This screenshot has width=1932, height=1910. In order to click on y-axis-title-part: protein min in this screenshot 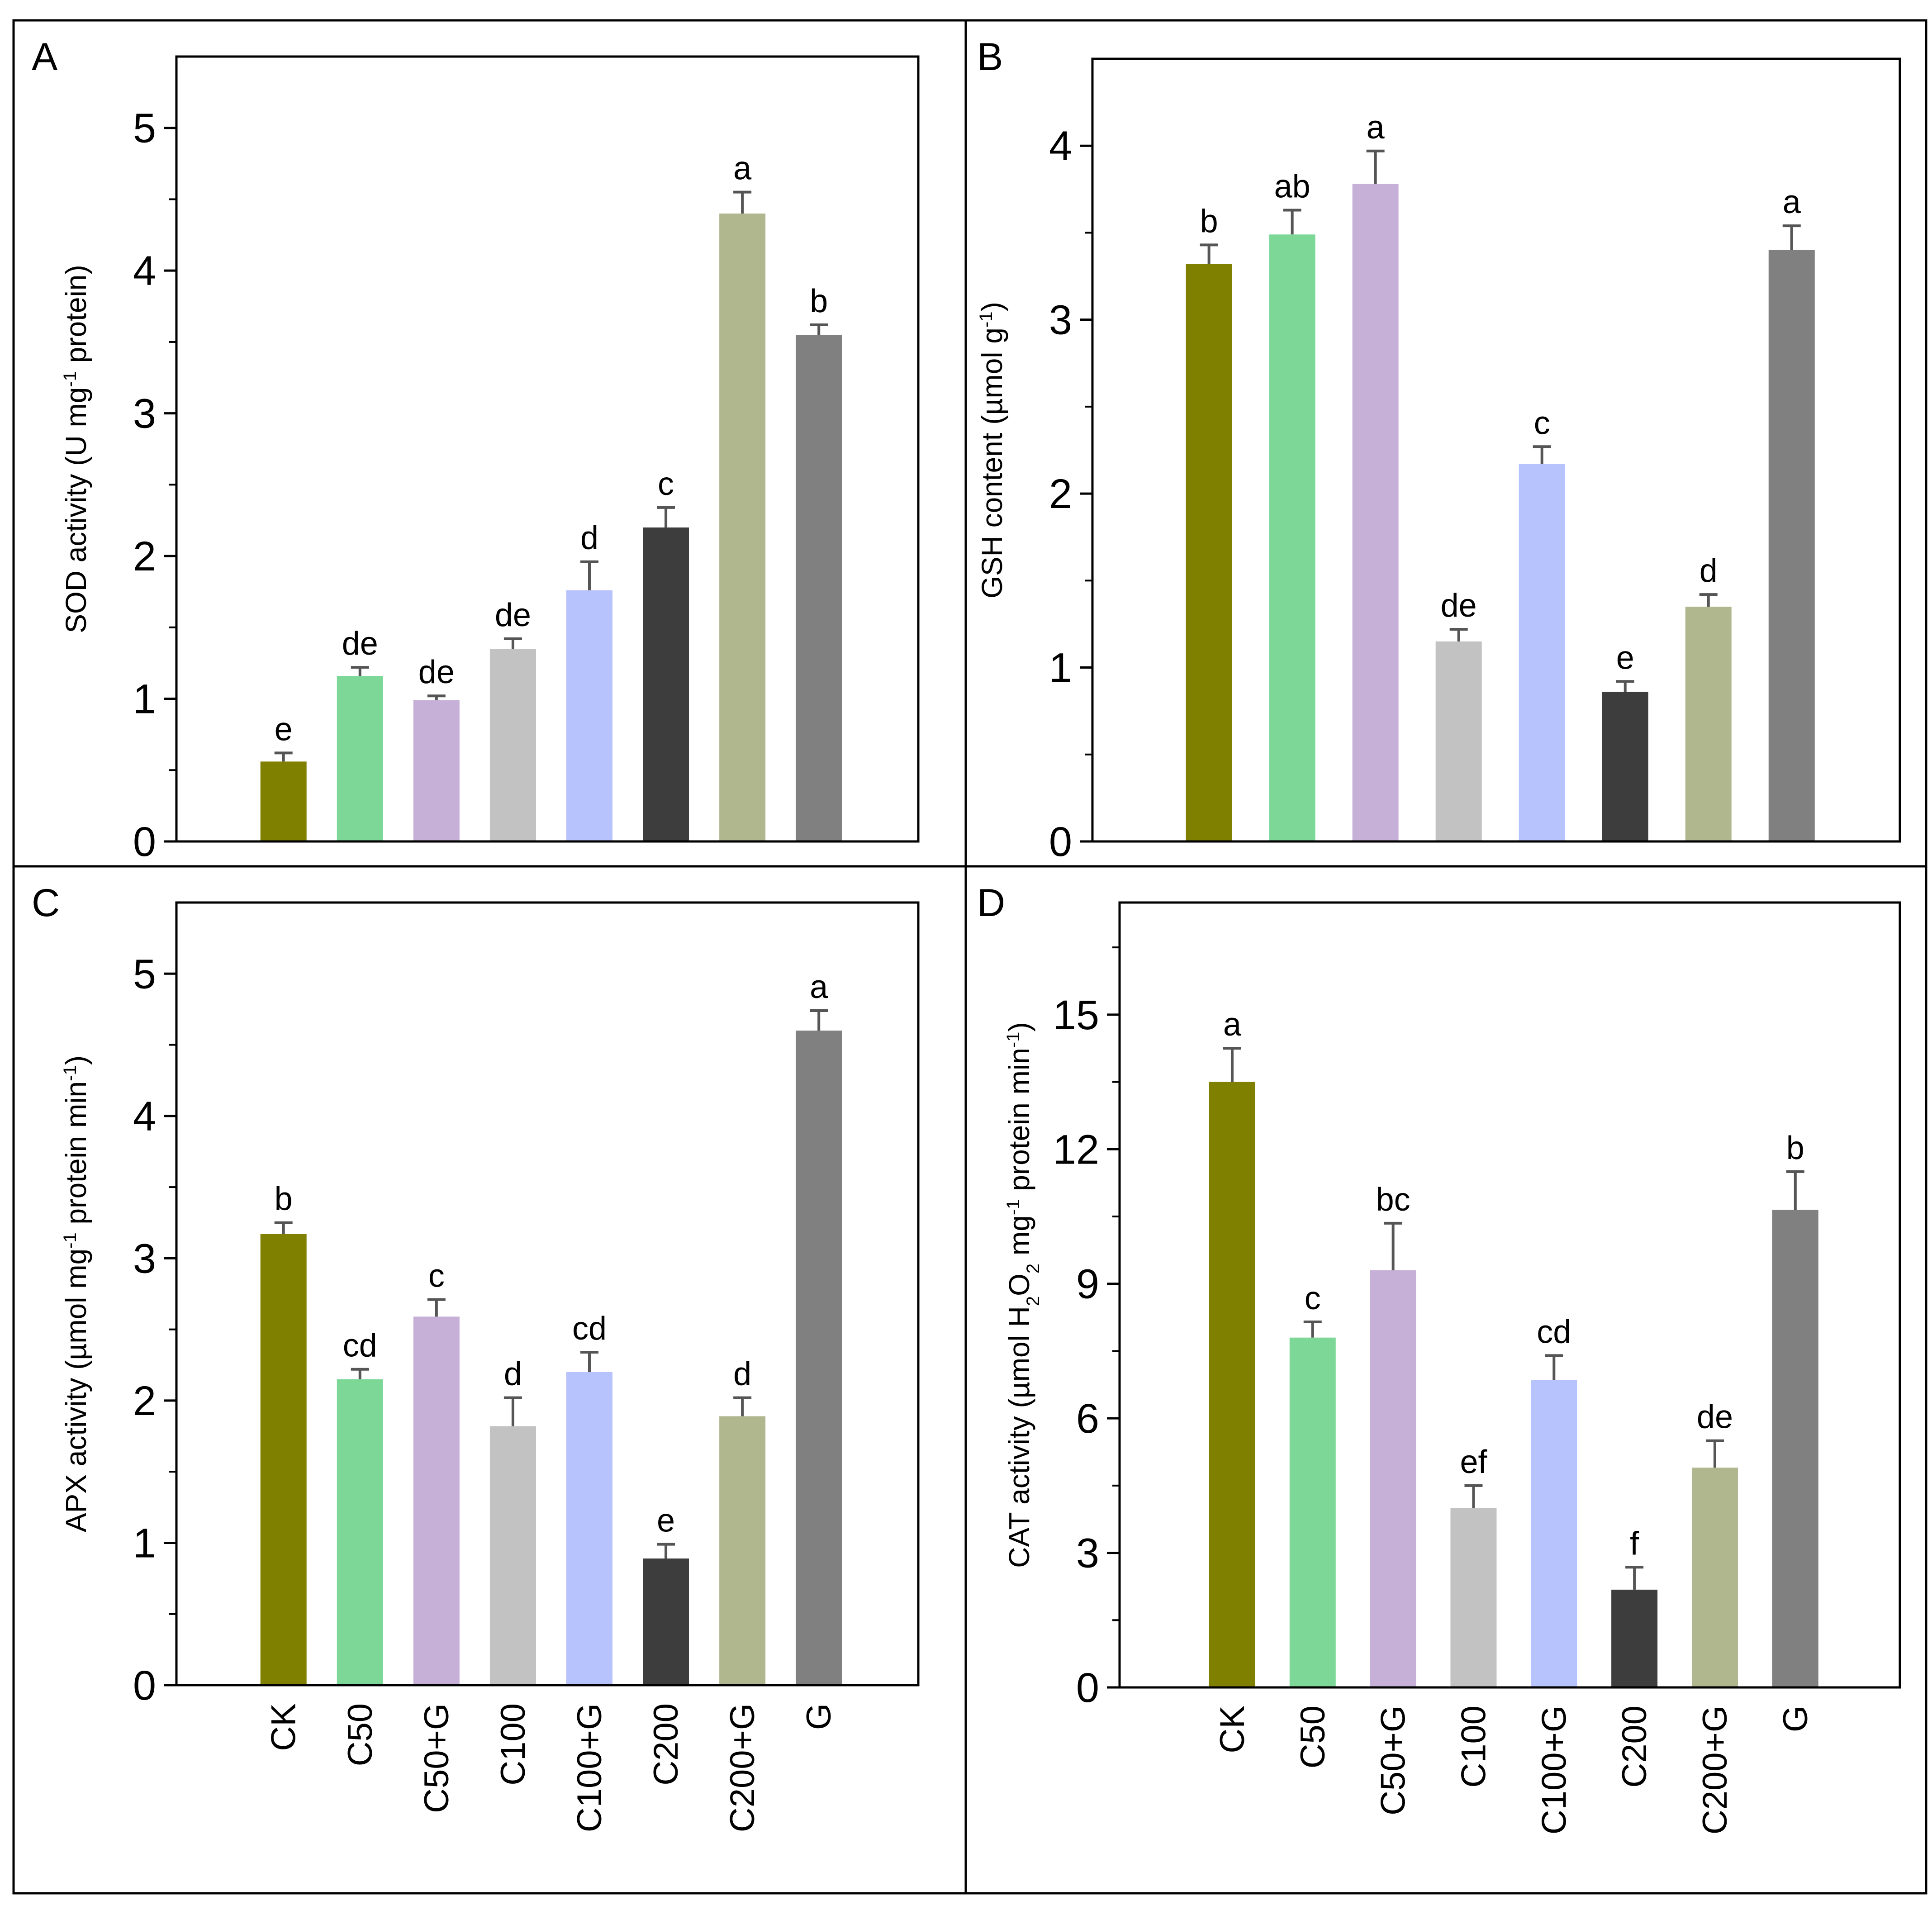, I will do `click(1019, 1123)`.